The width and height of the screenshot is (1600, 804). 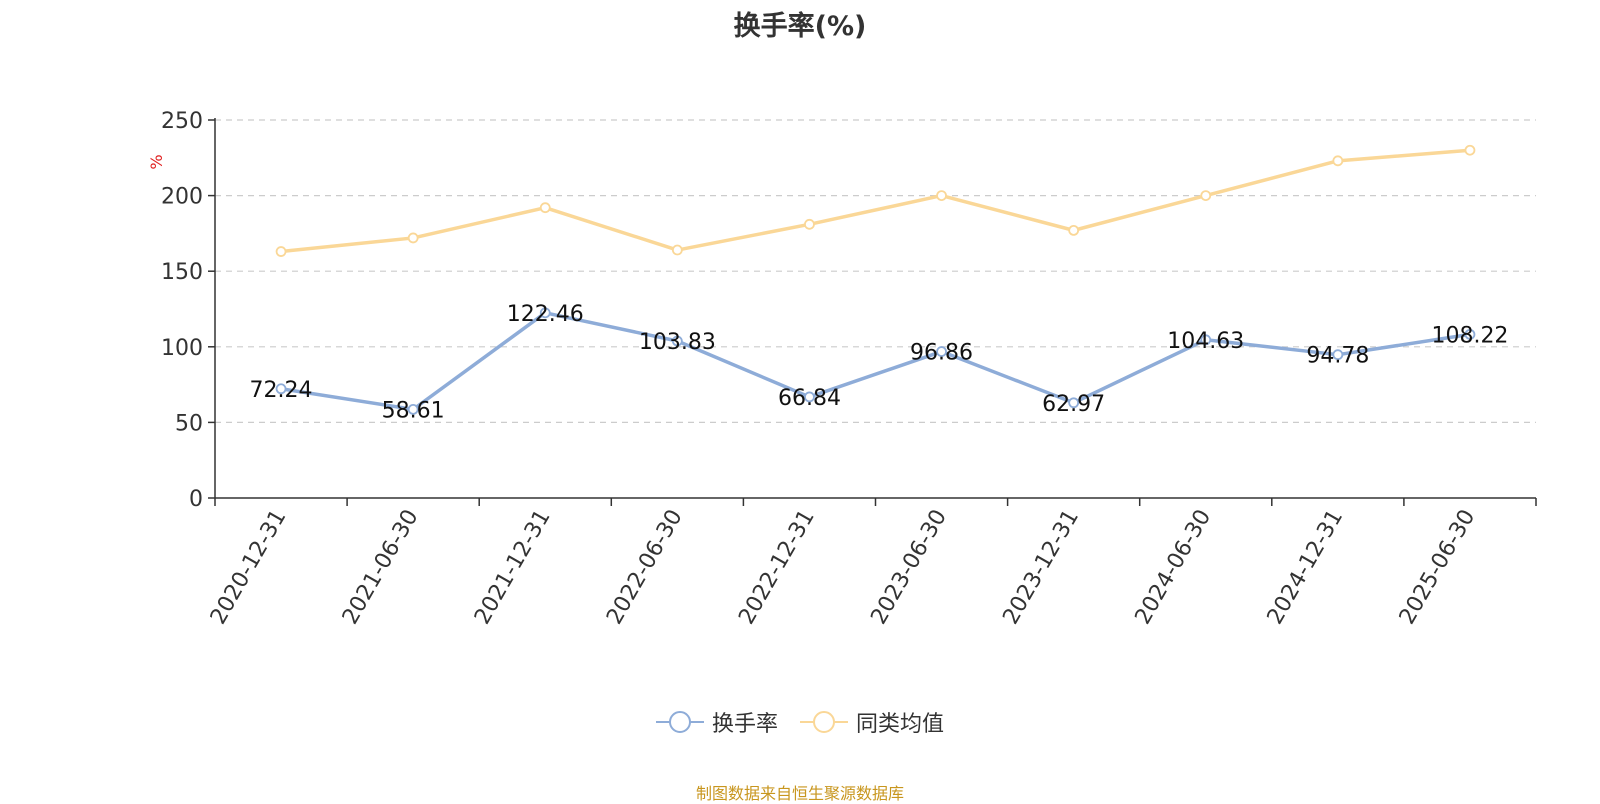 I want to click on legend-item: 换手率, so click(x=716, y=722).